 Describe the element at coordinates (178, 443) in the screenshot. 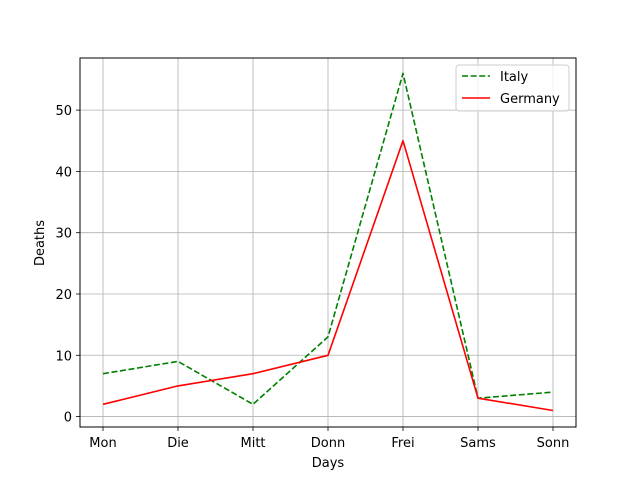

I see `x-tick-label: Die` at that location.